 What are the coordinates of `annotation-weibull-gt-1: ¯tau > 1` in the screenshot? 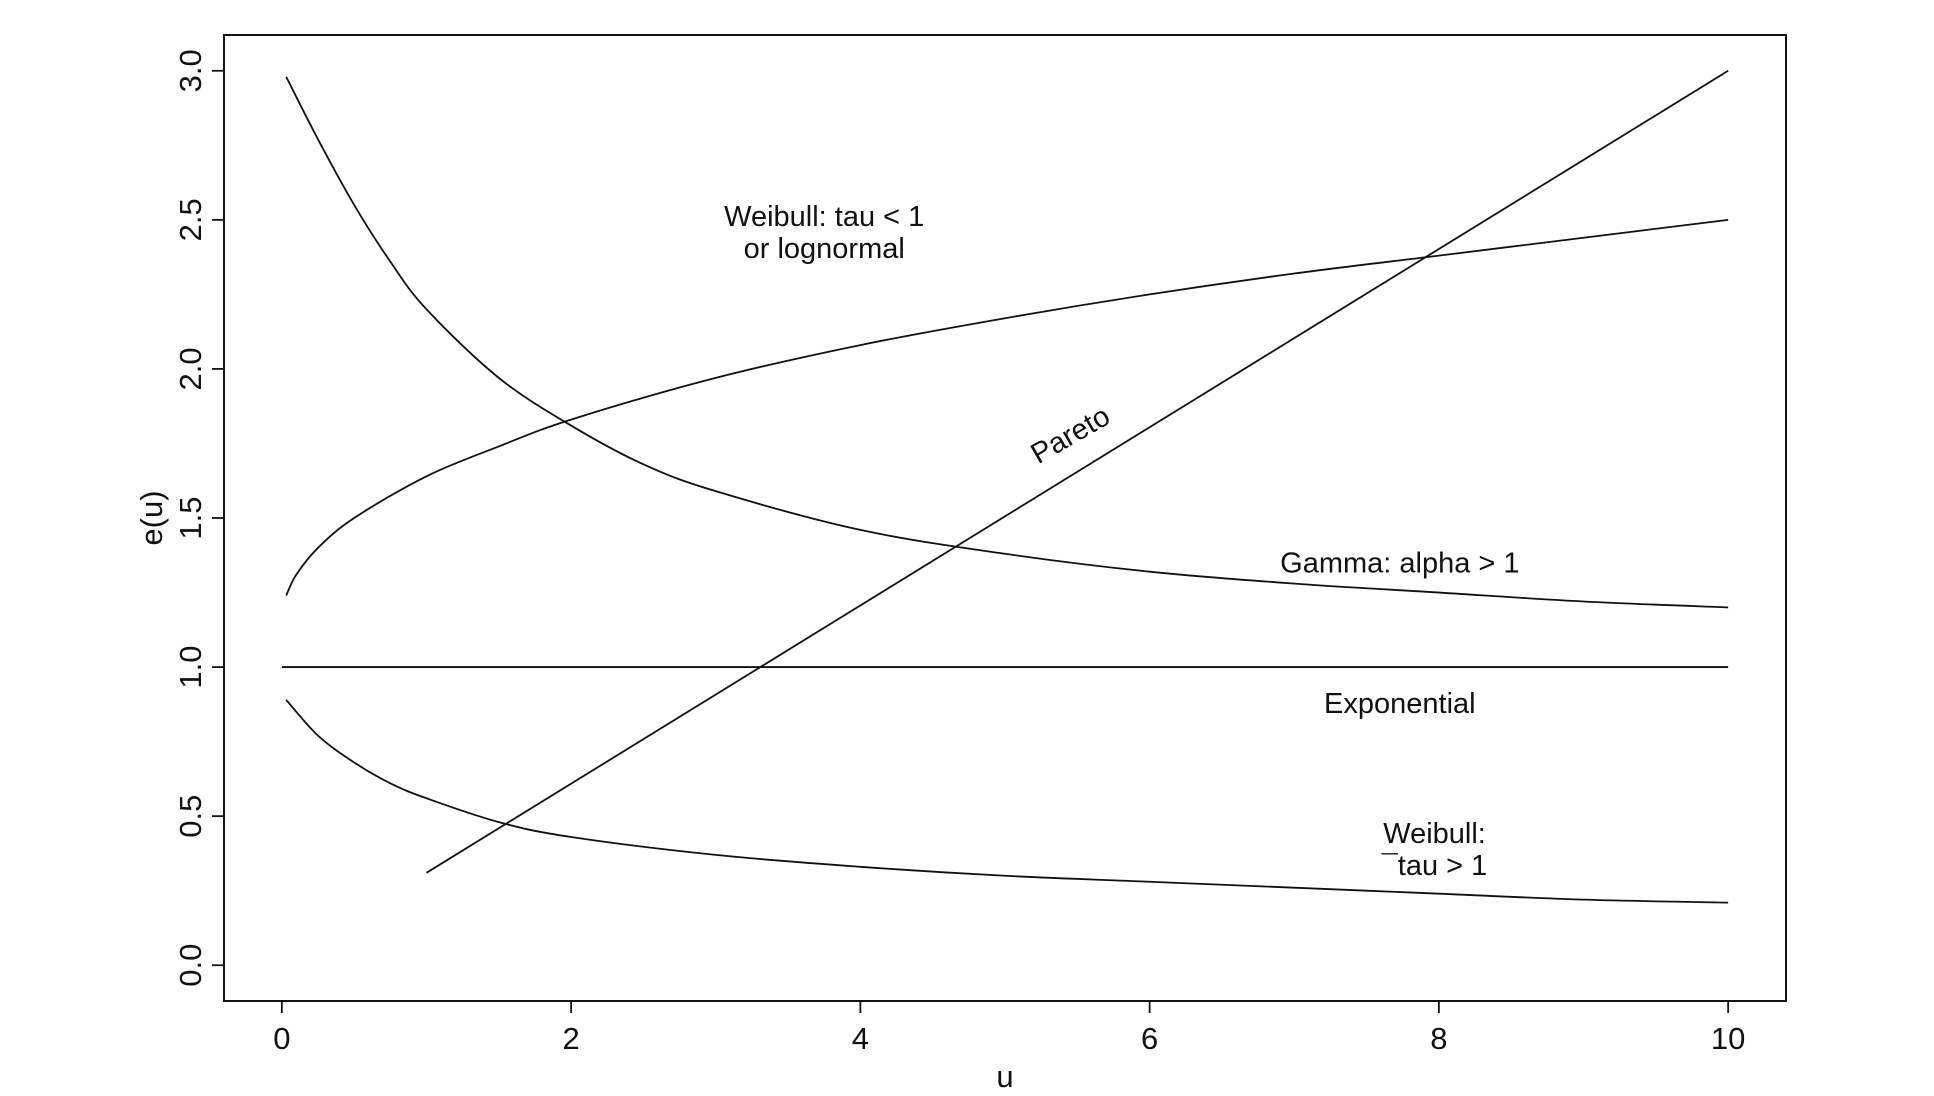 It's located at (1434, 866).